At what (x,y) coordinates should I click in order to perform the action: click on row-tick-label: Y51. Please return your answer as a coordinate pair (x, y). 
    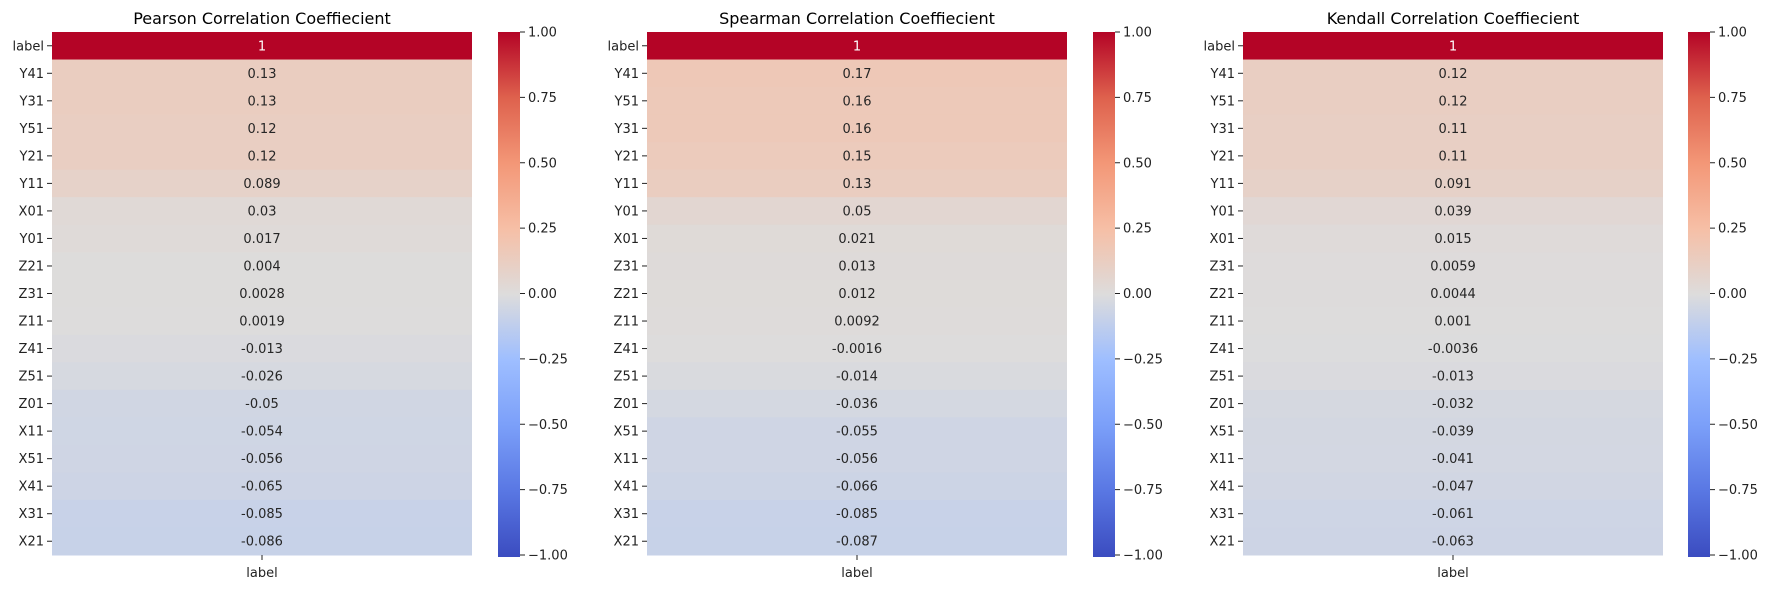
    Looking at the image, I should click on (1222, 101).